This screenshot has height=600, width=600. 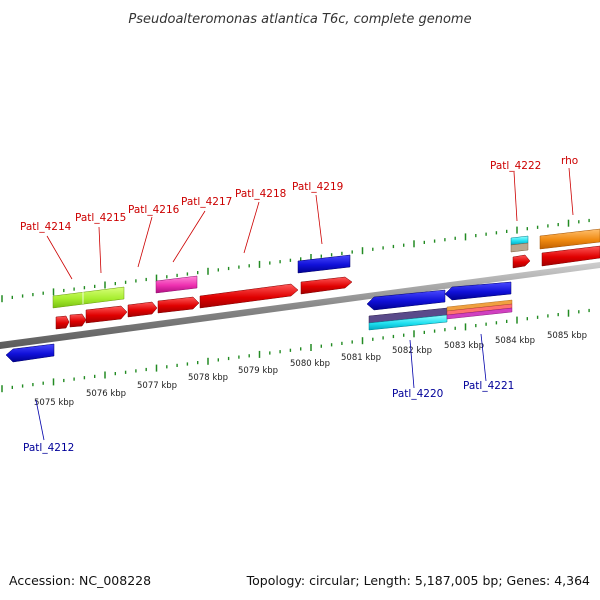 What do you see at coordinates (80, 580) in the screenshot?
I see `accession-text: Accession: NC_008228` at bounding box center [80, 580].